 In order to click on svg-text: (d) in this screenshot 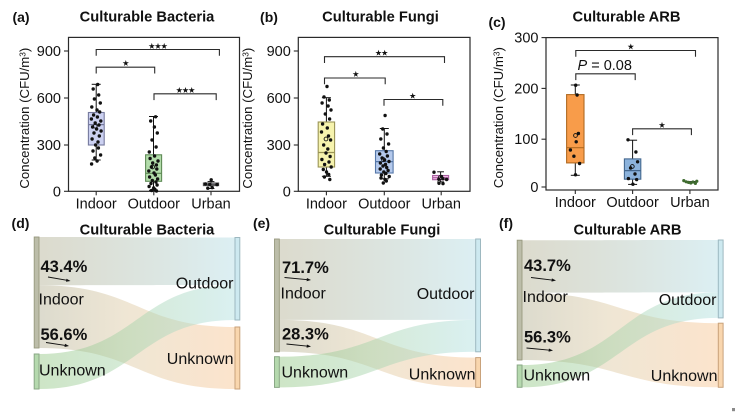, I will do `click(21, 223)`.